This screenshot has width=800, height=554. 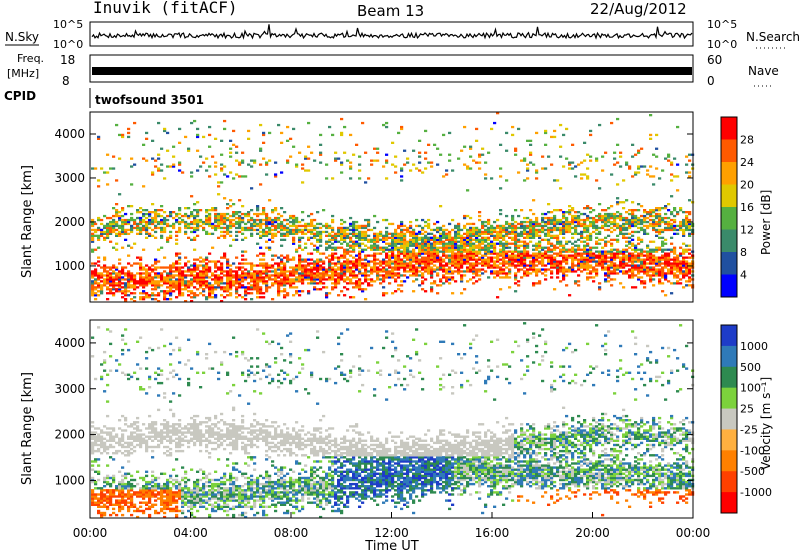 I want to click on ytick-label: 2000, so click(x=69, y=222).